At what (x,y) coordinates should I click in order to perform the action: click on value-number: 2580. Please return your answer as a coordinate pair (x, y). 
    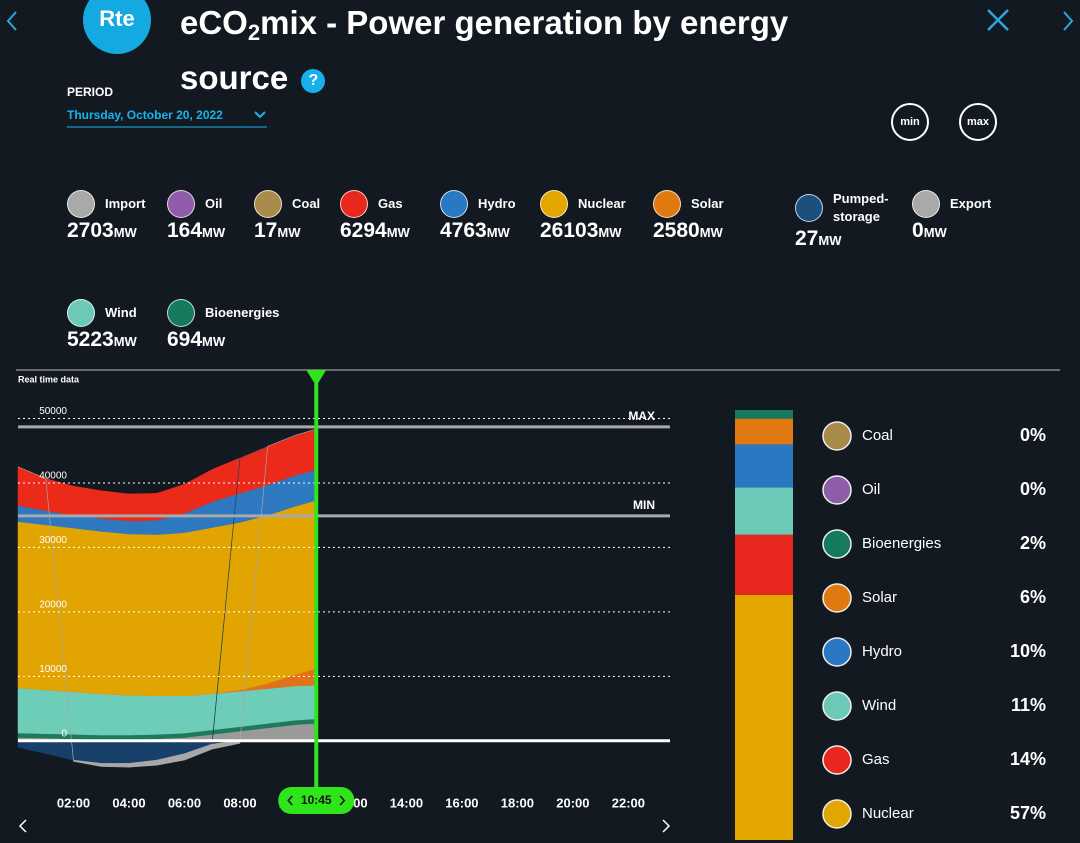
    Looking at the image, I should click on (676, 230).